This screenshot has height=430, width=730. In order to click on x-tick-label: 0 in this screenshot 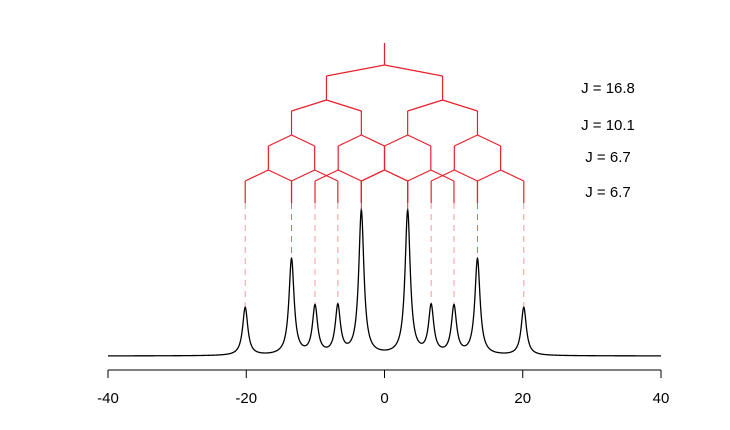, I will do `click(384, 398)`.